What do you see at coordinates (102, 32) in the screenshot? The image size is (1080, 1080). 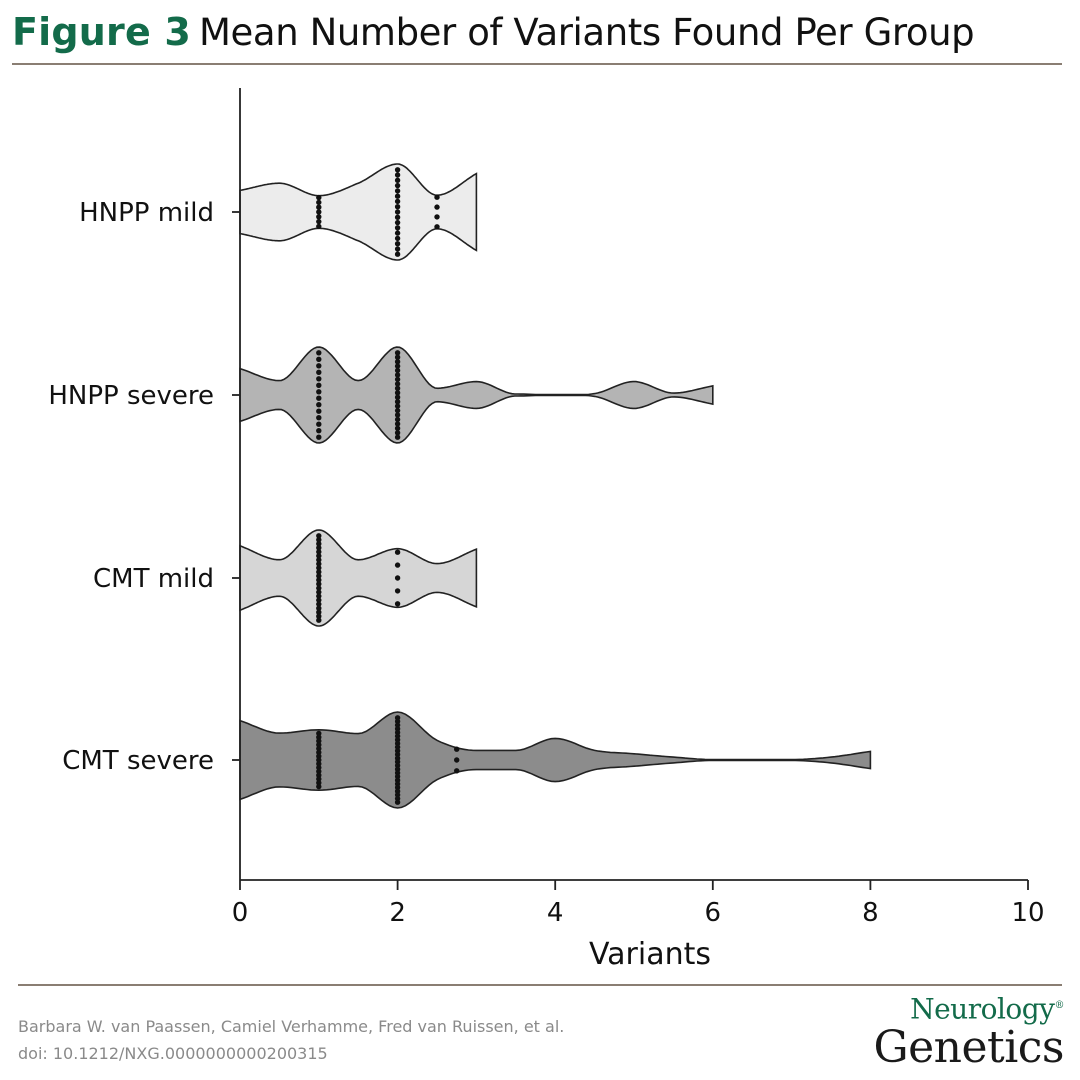 I see `figure-label: Figure 3` at bounding box center [102, 32].